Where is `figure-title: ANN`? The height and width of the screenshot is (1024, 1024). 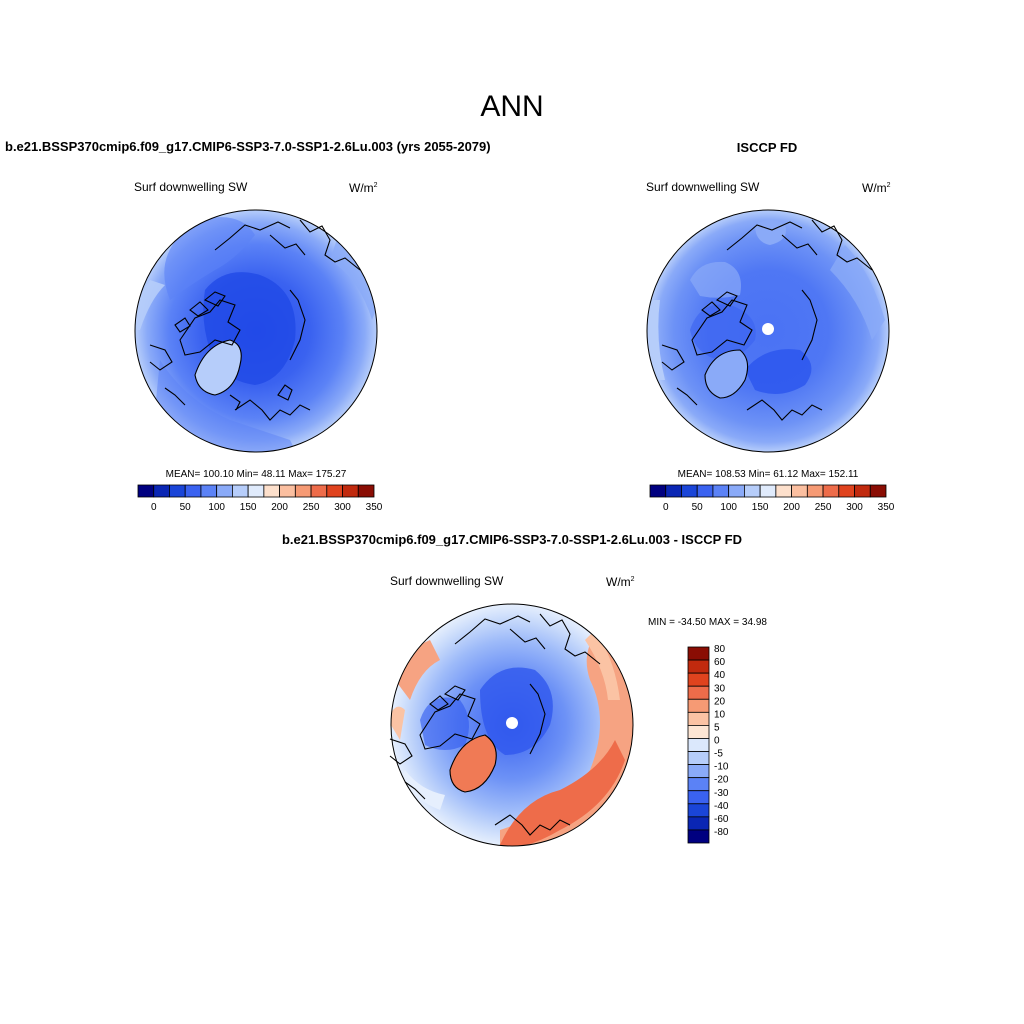
figure-title: ANN is located at coordinates (512, 106).